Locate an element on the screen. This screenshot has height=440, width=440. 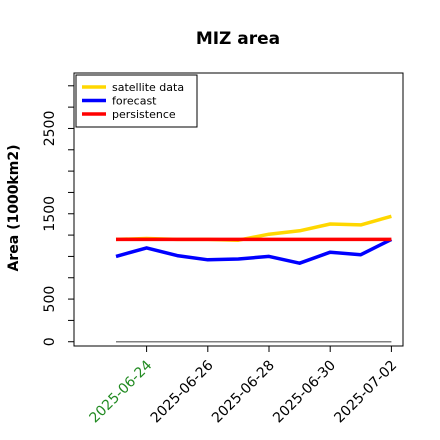
series-line-satellite-data is located at coordinates (253, 228).